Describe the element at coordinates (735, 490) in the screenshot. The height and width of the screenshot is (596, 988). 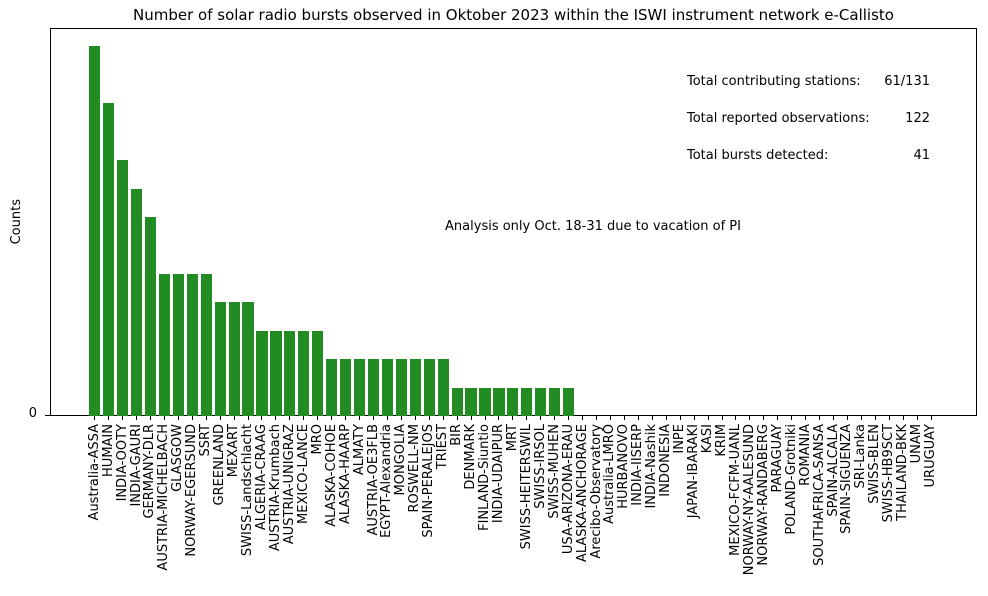
I see `x-axis-tick-label: MEXICO-FCFM-UANL` at that location.